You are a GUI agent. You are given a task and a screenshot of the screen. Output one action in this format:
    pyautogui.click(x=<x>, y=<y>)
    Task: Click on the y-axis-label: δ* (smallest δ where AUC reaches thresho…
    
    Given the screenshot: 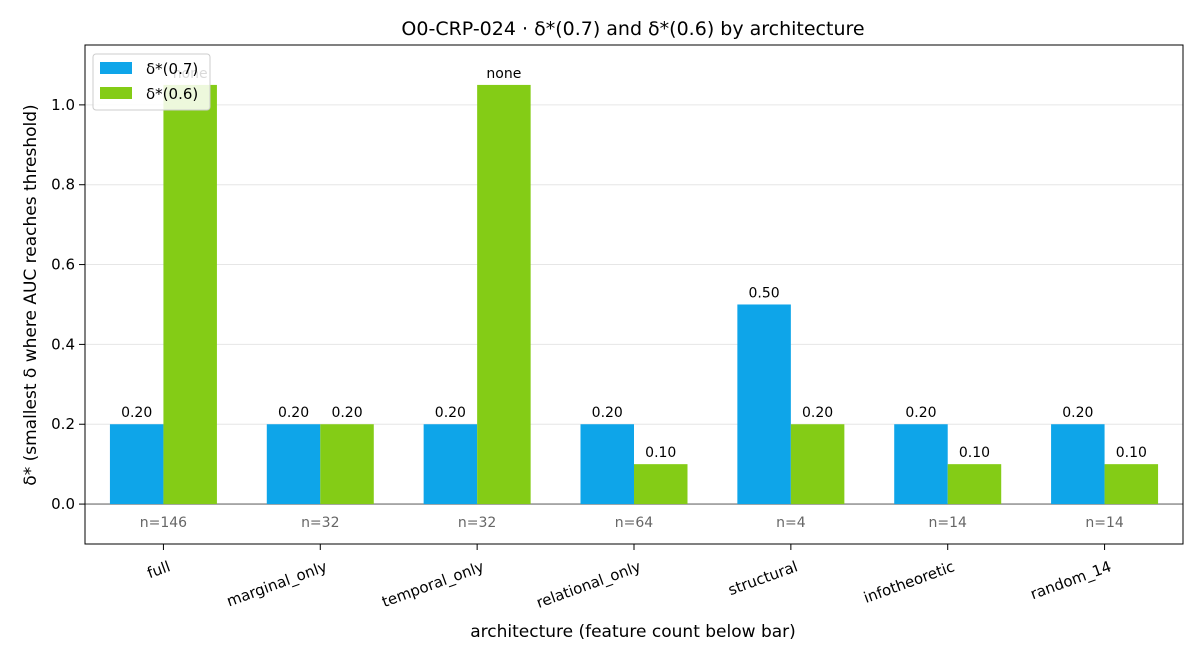 What is the action you would take?
    pyautogui.click(x=31, y=294)
    